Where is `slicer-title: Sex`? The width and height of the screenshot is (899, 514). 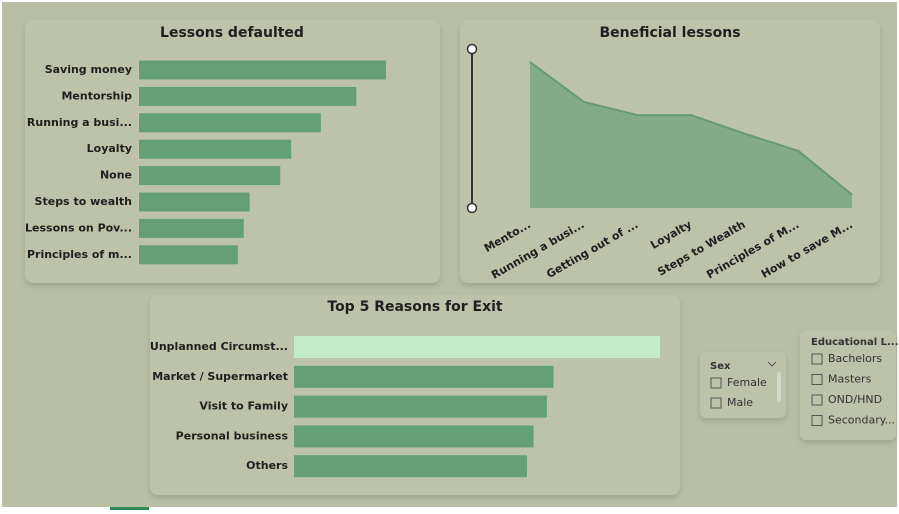 slicer-title: Sex is located at coordinates (720, 366).